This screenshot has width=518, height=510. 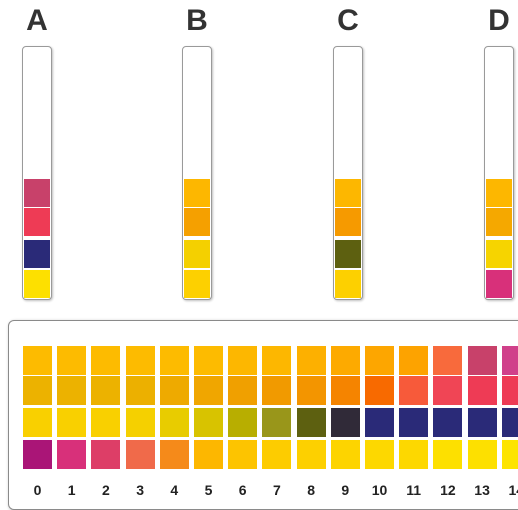 What do you see at coordinates (37, 490) in the screenshot?
I see `ph-label: 0` at bounding box center [37, 490].